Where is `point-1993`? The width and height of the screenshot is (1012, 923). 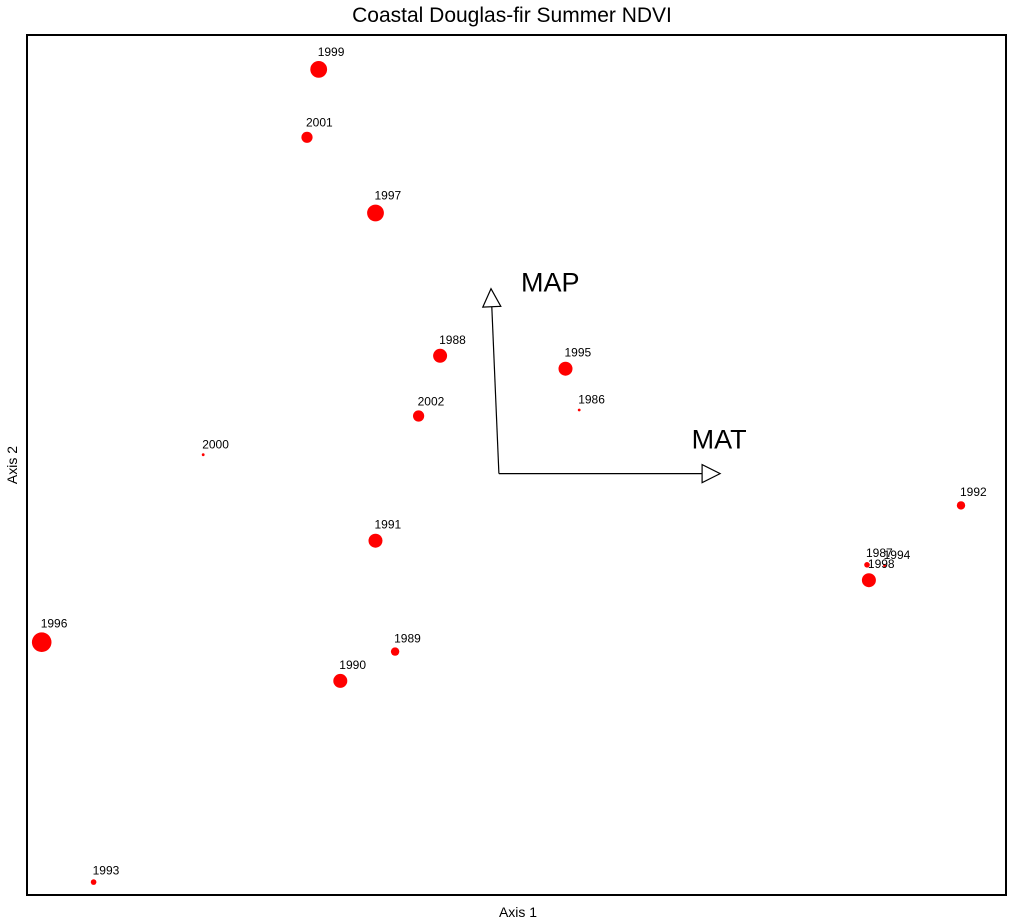
point-1993 is located at coordinates (93, 882).